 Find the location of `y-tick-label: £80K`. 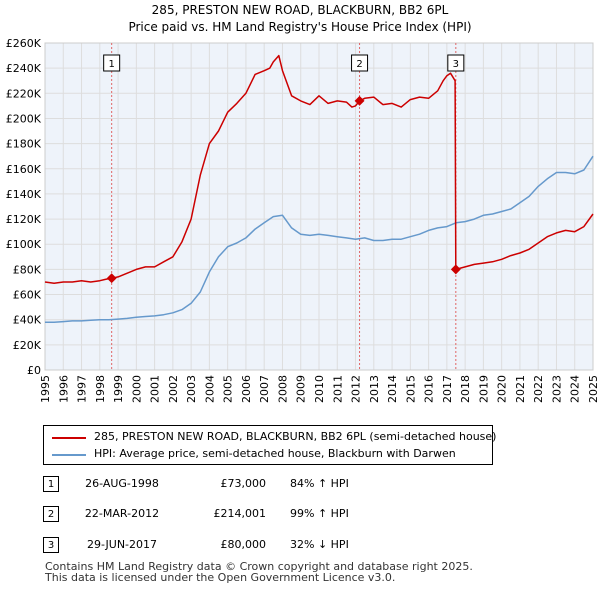

y-tick-label: £80K is located at coordinates (27, 269).